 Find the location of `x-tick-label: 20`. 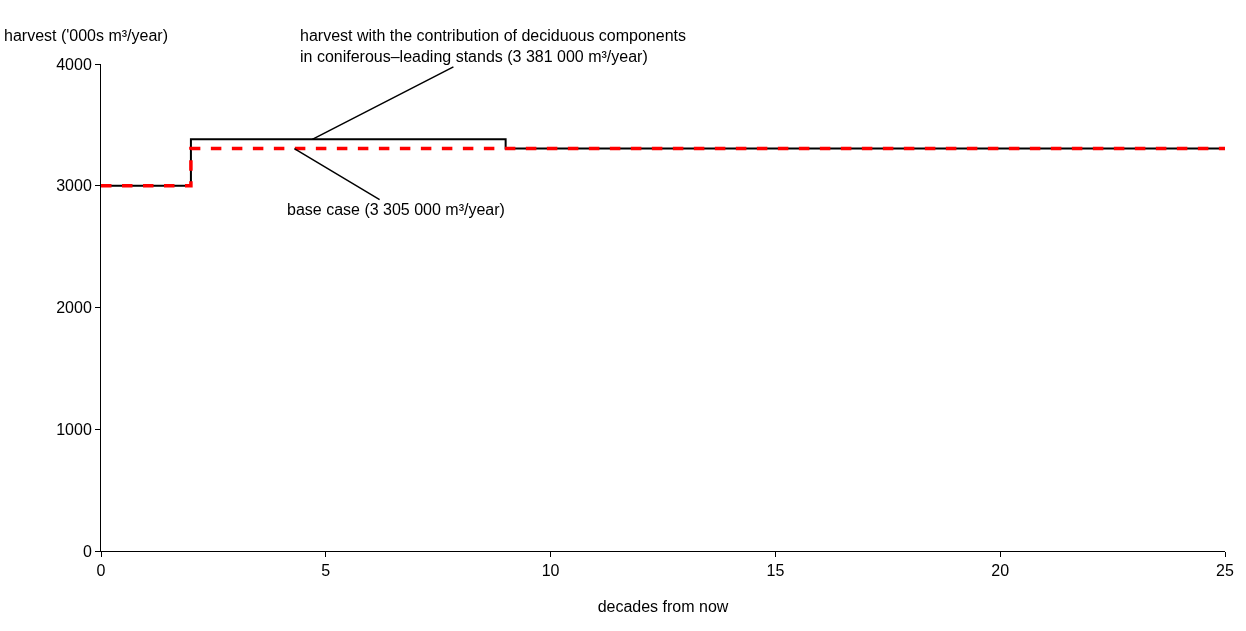

x-tick-label: 20 is located at coordinates (1000, 571).